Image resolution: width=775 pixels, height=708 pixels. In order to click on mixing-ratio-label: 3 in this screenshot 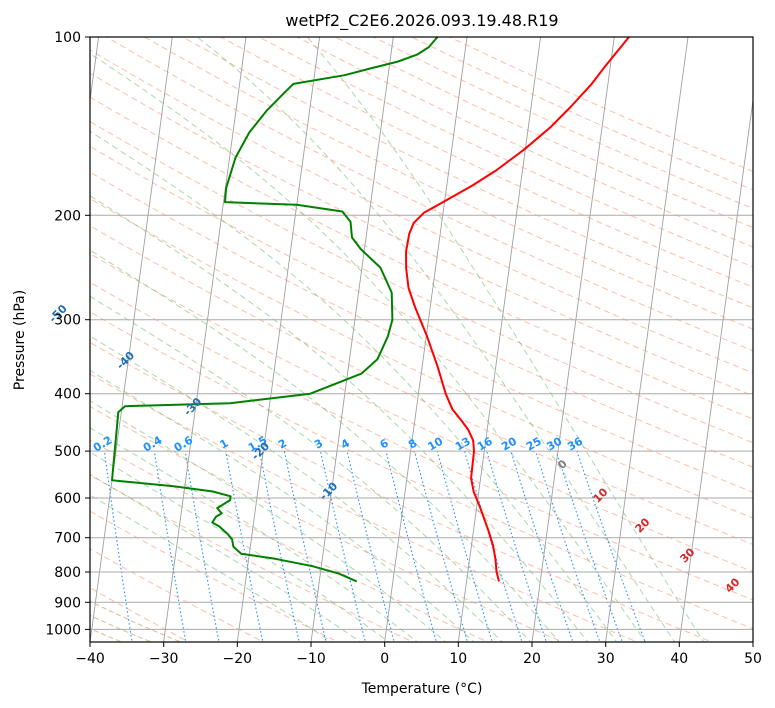, I will do `click(318, 444)`.